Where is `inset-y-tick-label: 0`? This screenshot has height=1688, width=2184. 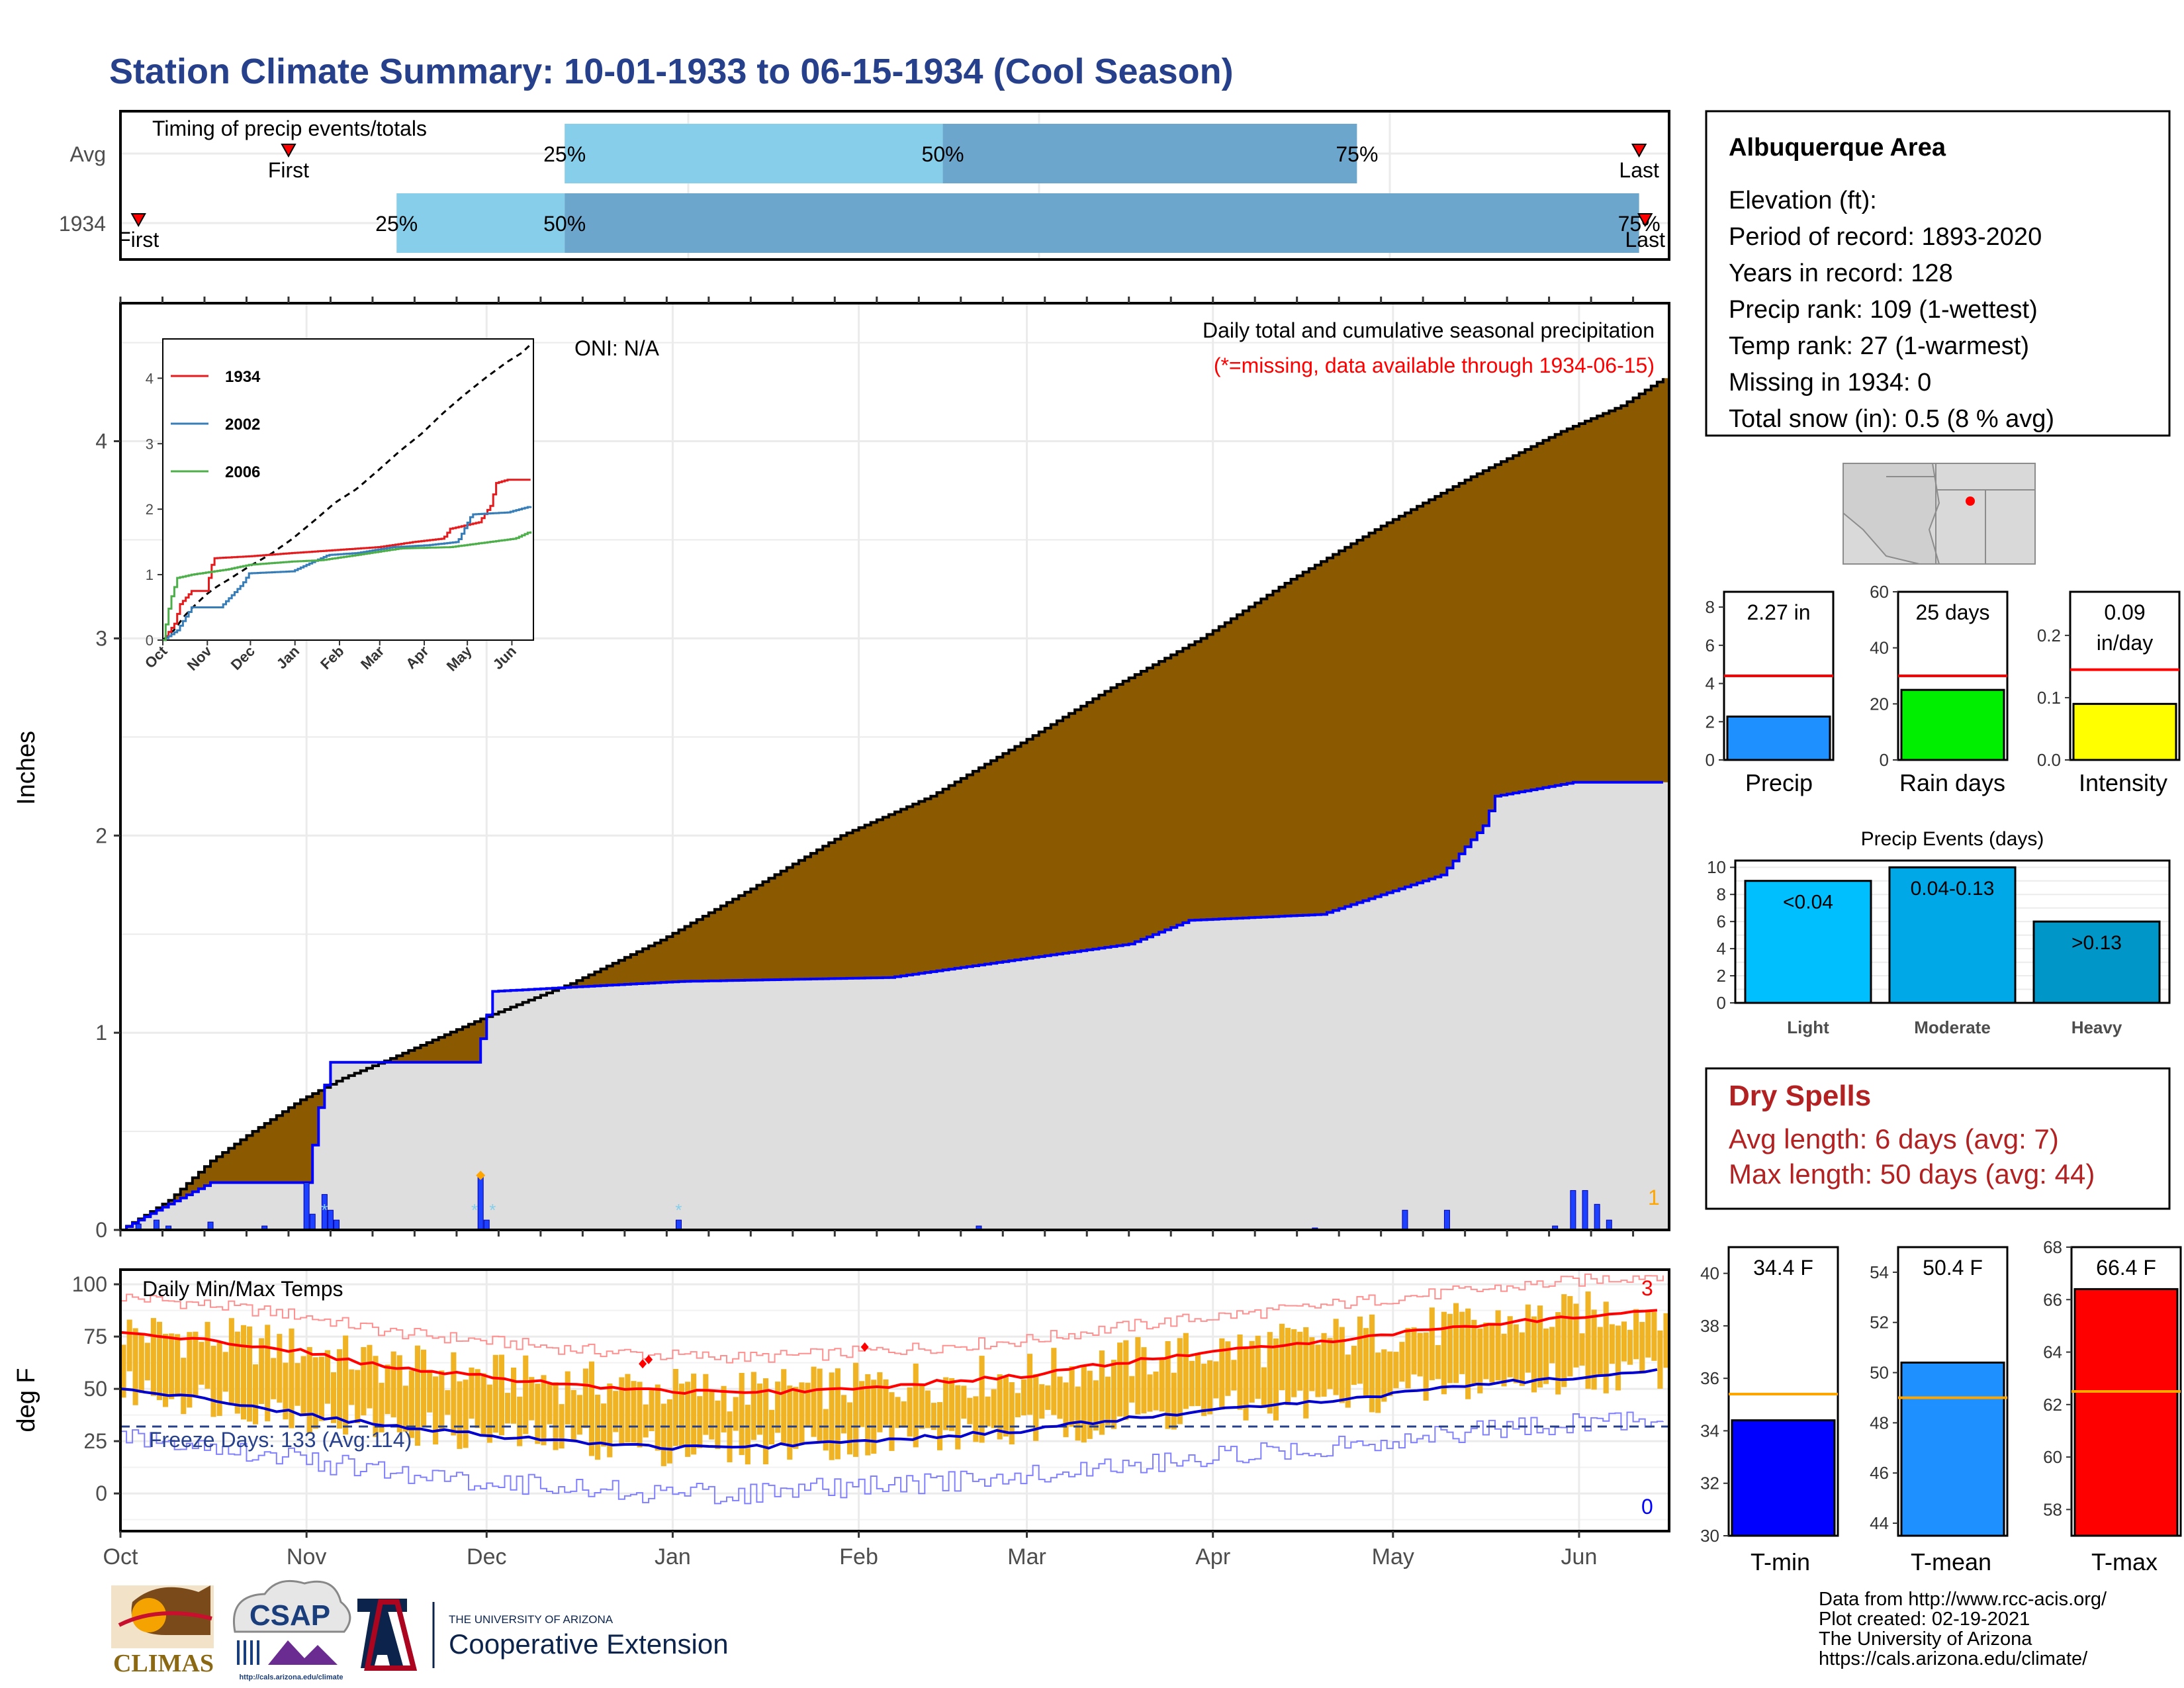
inset-y-tick-label: 0 is located at coordinates (150, 640).